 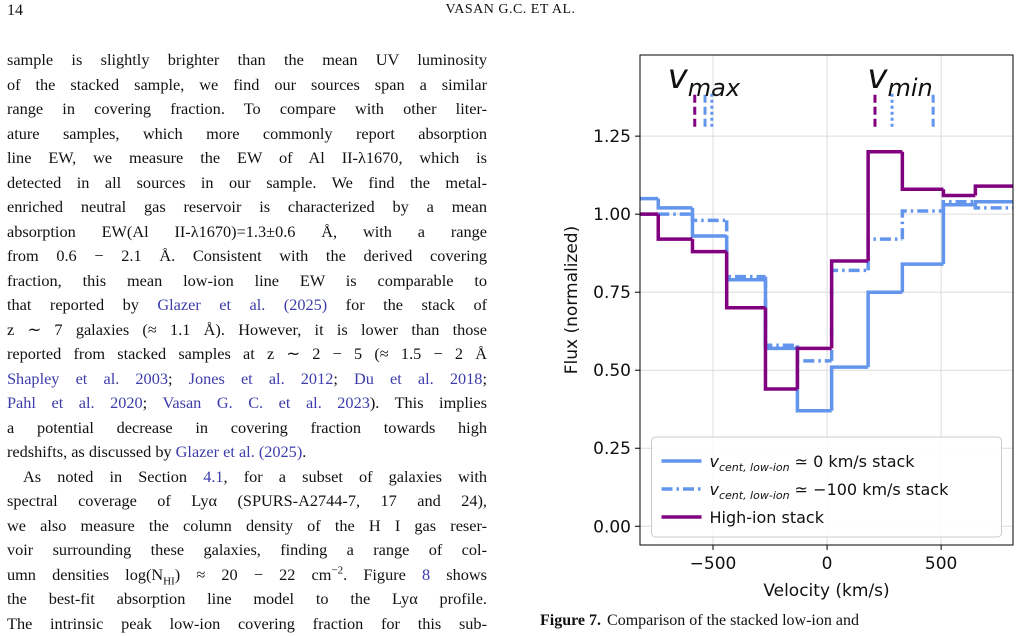 I want to click on annotation-sub: min, so click(x=910, y=88).